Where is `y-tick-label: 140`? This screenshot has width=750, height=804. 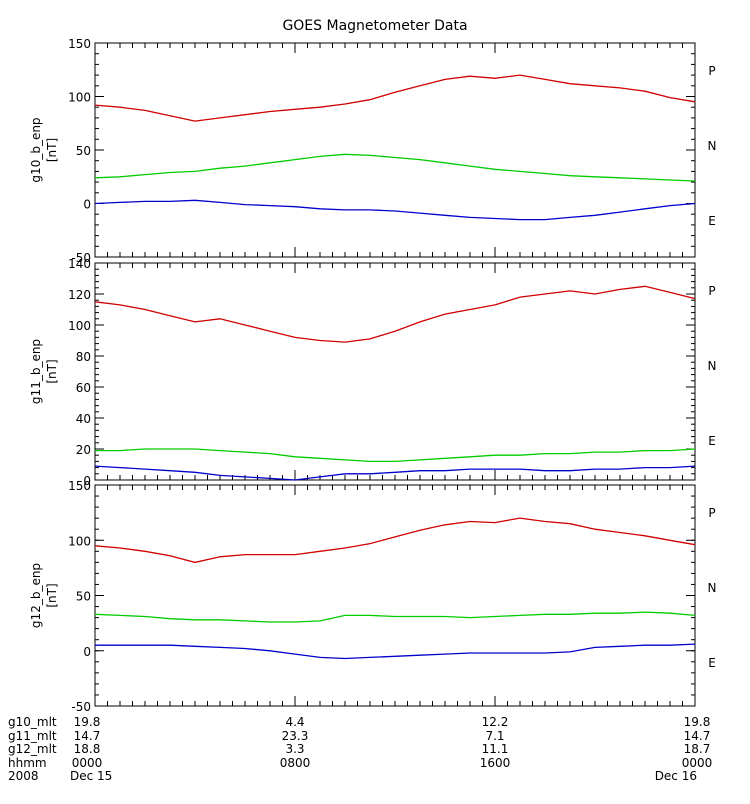
y-tick-label: 140 is located at coordinates (79, 264).